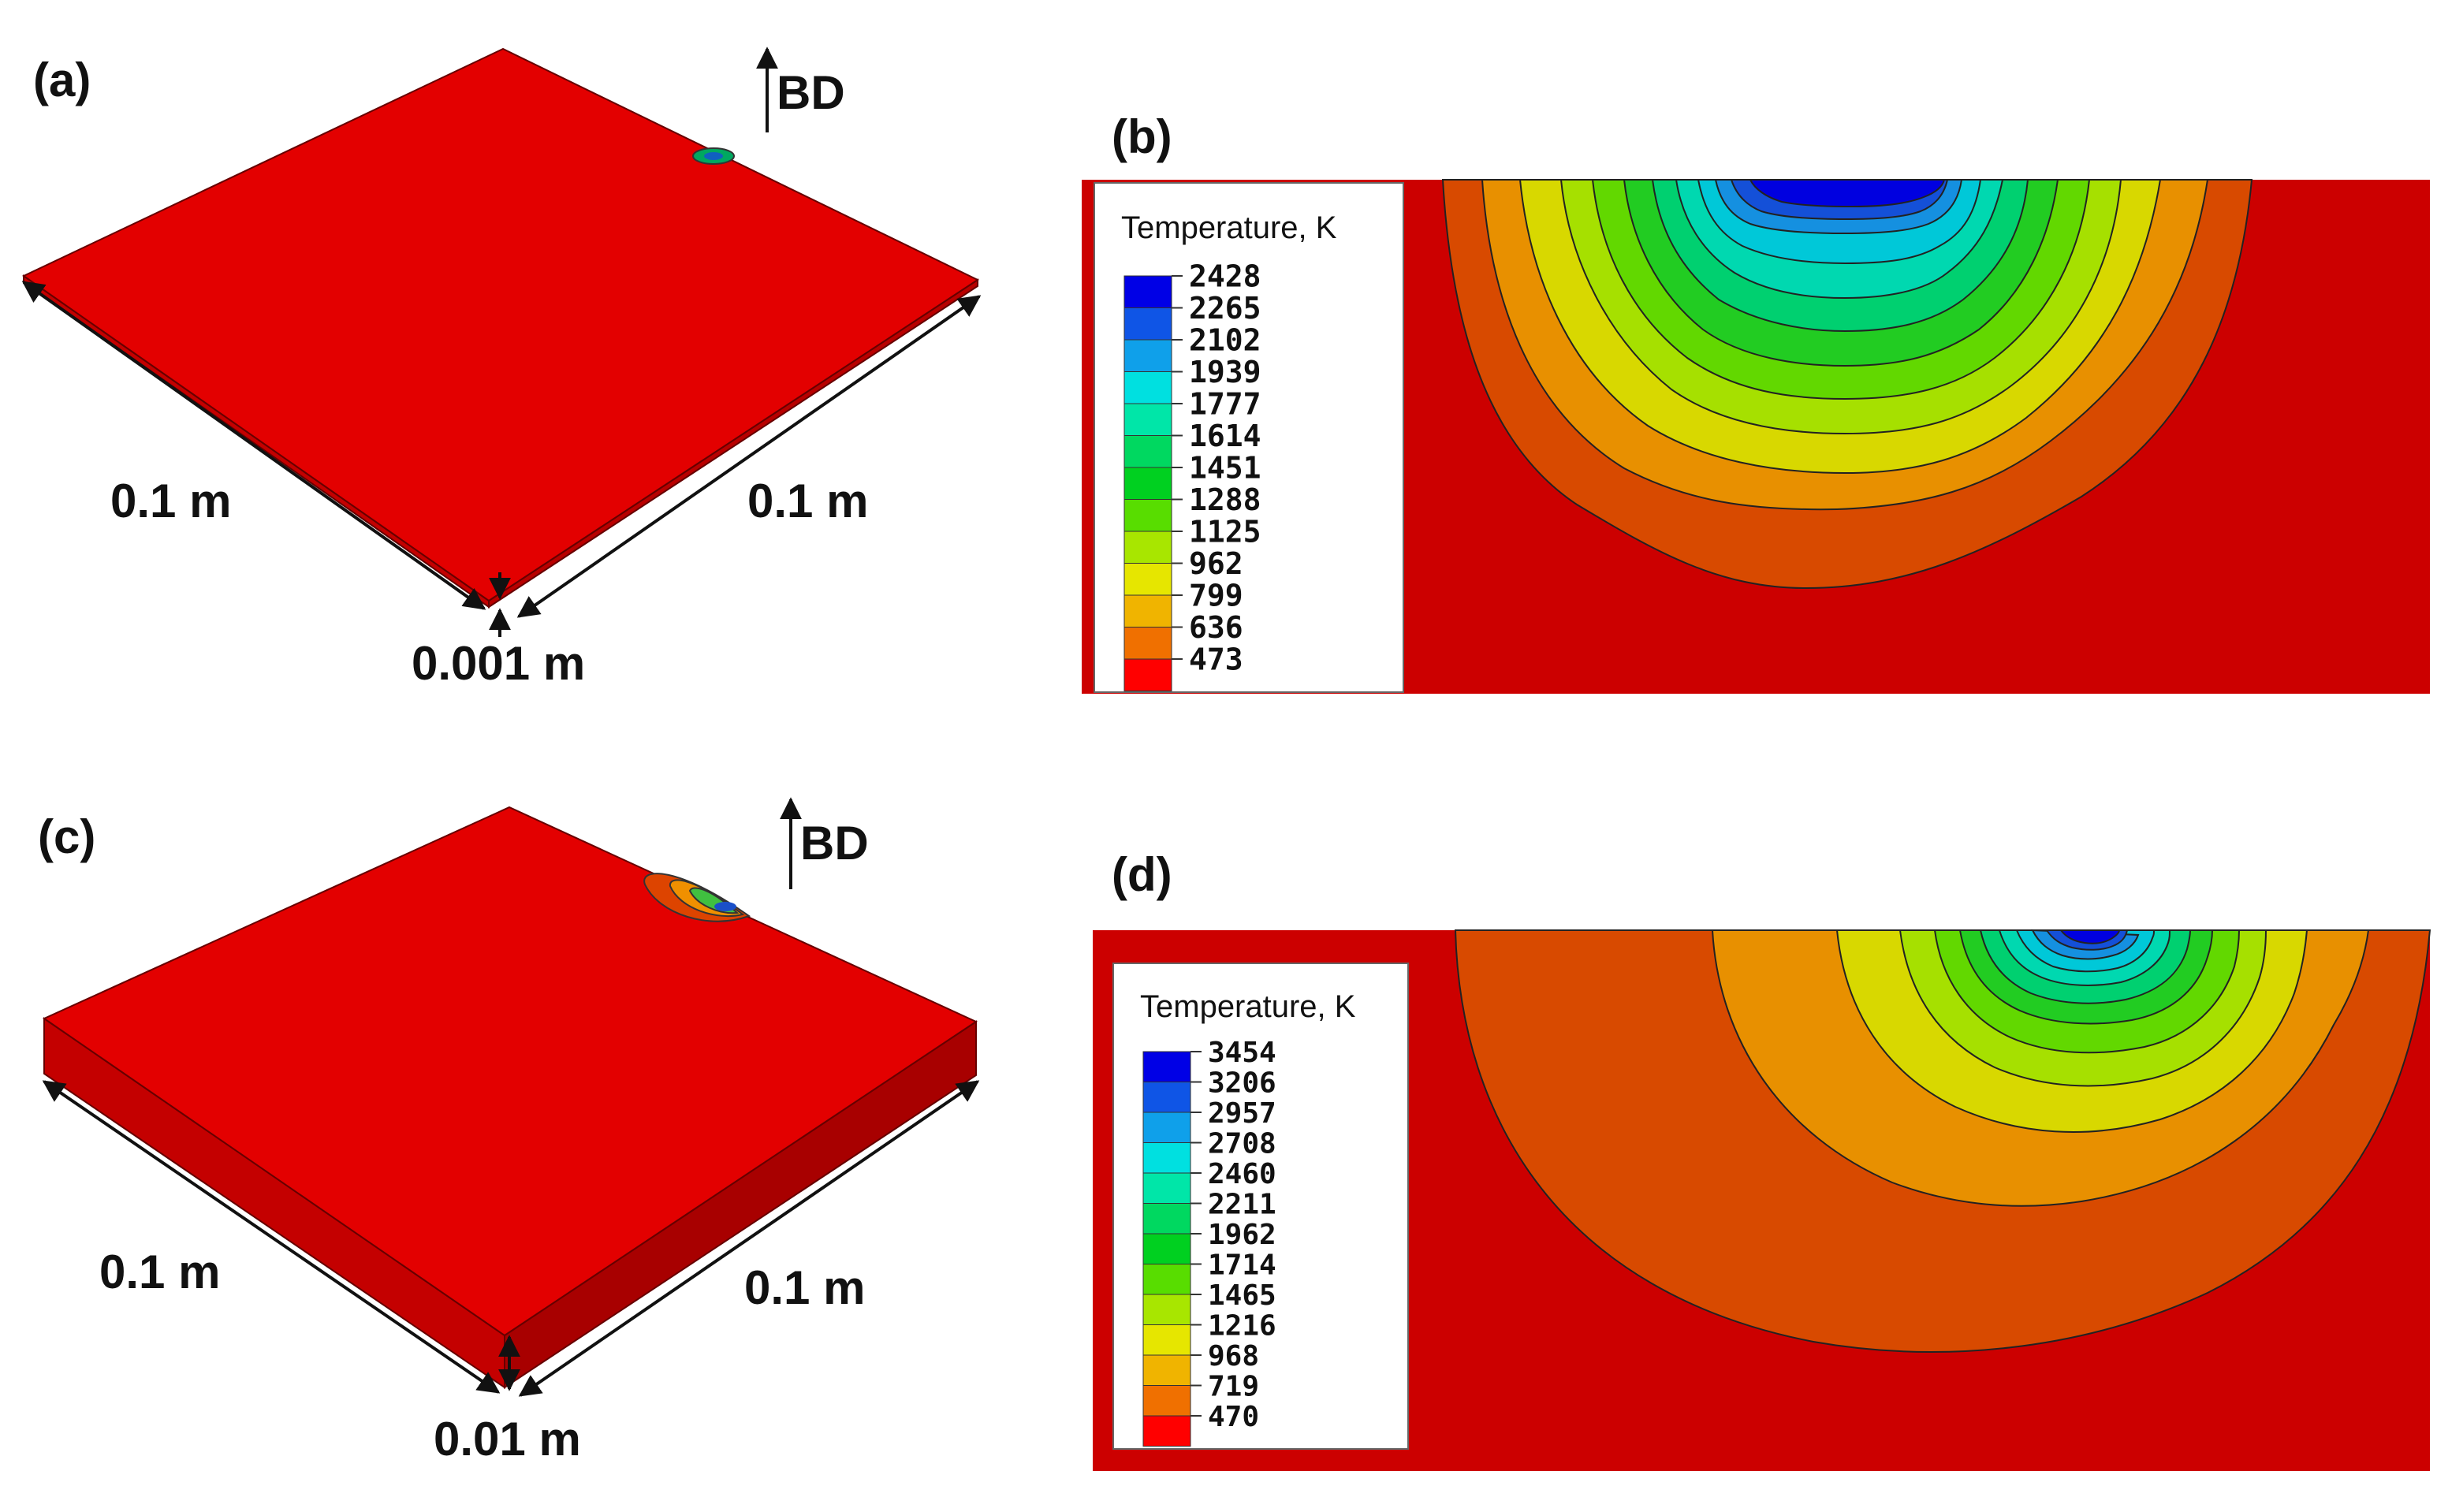 This screenshot has height=1512, width=2463. Describe the element at coordinates (713, 156) in the screenshot. I see `melt-pool-a-core` at that location.